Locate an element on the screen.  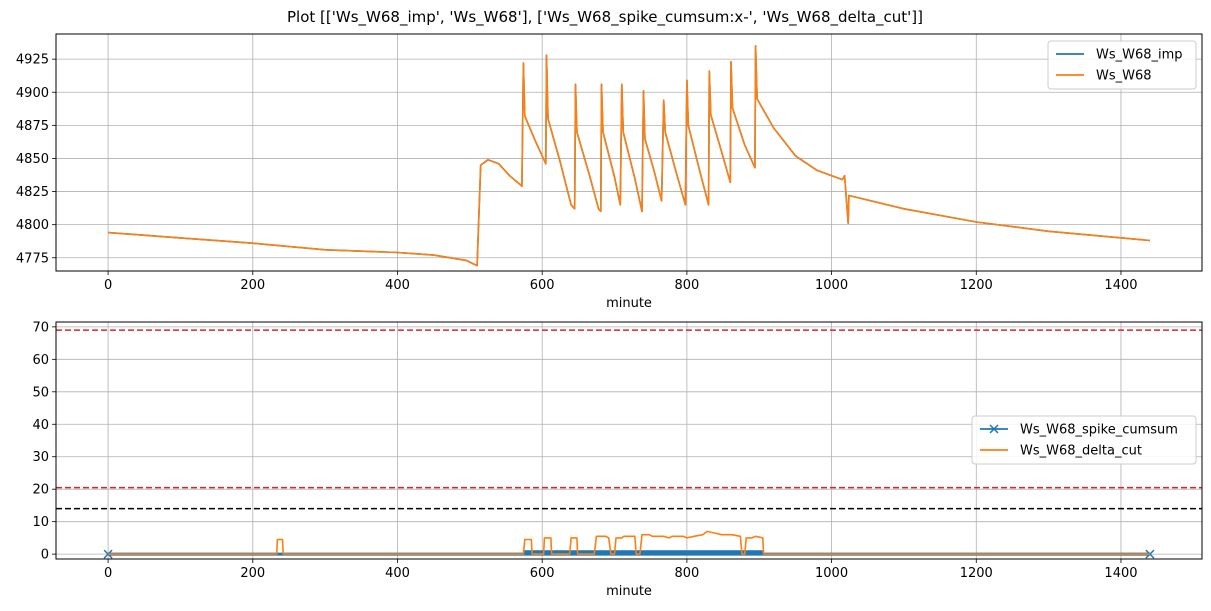
top-plot-x-axis-label: minute is located at coordinates (629, 303).